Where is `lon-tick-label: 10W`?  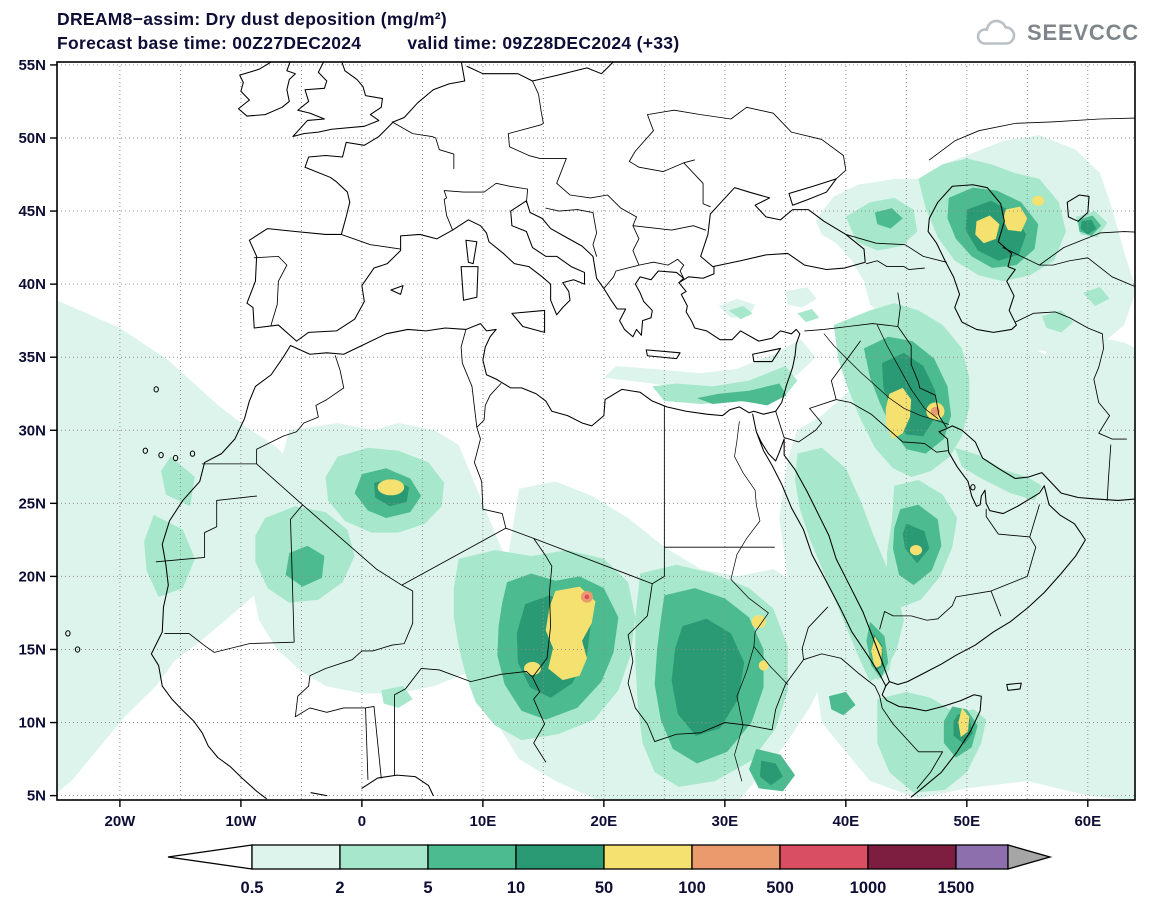
lon-tick-label: 10W is located at coordinates (241, 821).